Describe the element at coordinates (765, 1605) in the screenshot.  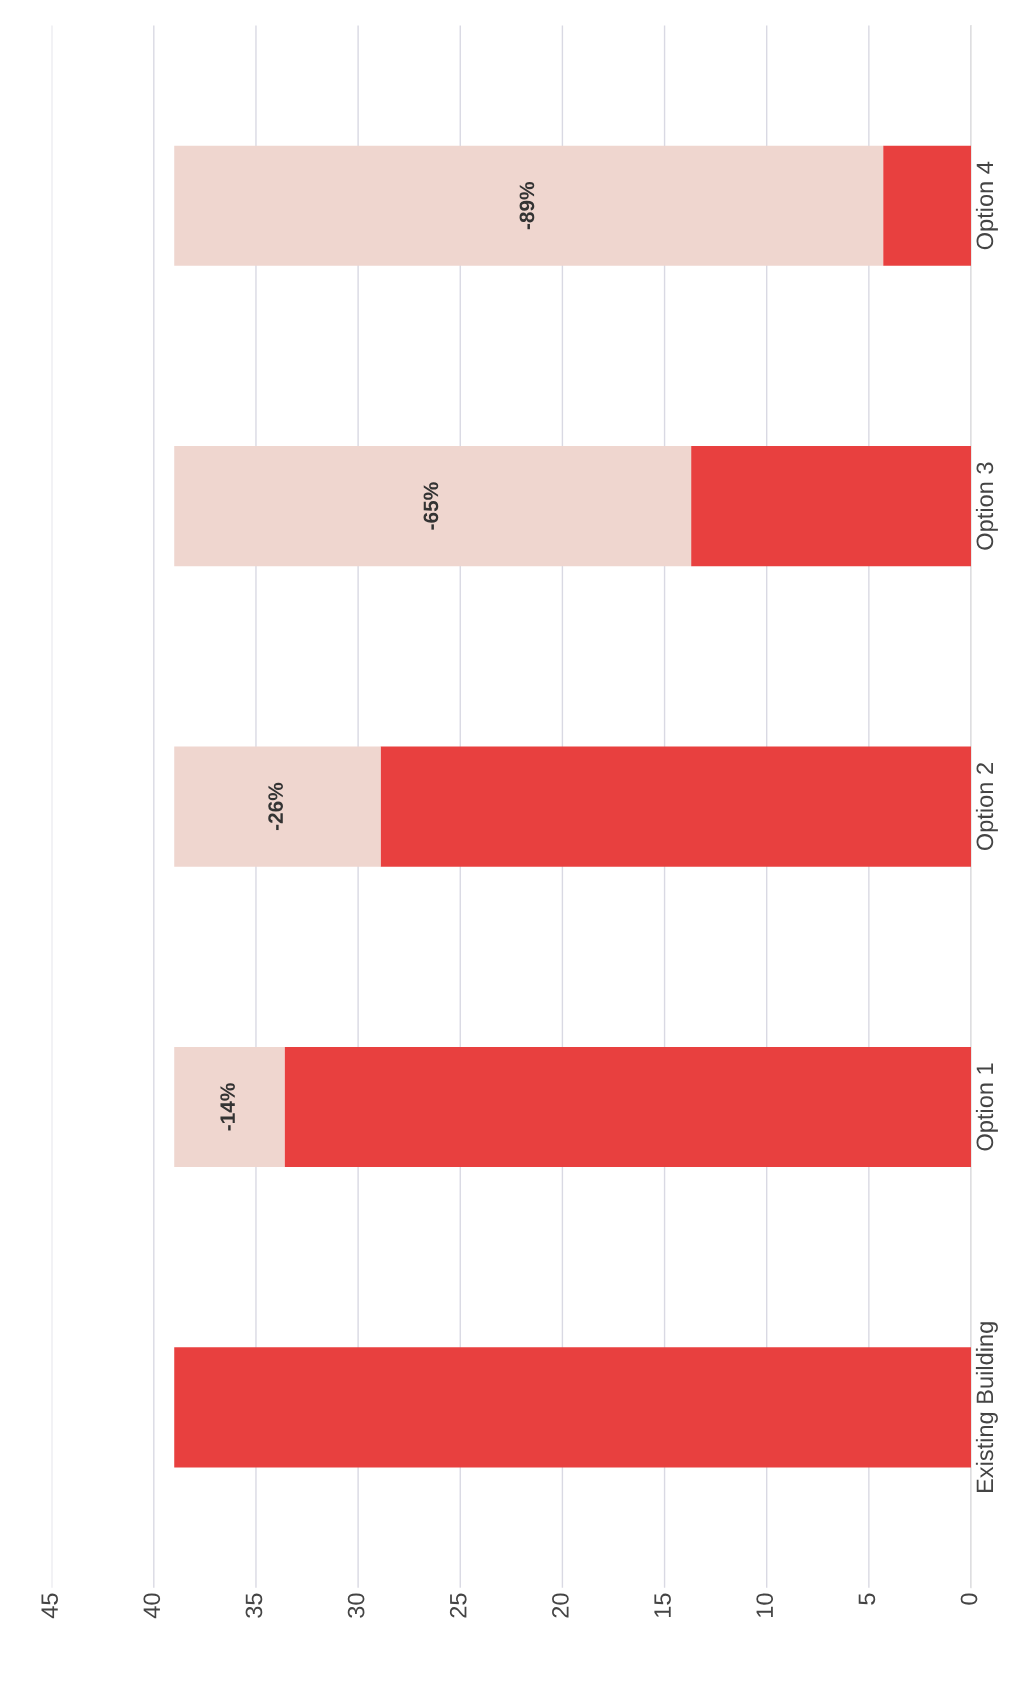
I see `x-tick-label: 10` at that location.